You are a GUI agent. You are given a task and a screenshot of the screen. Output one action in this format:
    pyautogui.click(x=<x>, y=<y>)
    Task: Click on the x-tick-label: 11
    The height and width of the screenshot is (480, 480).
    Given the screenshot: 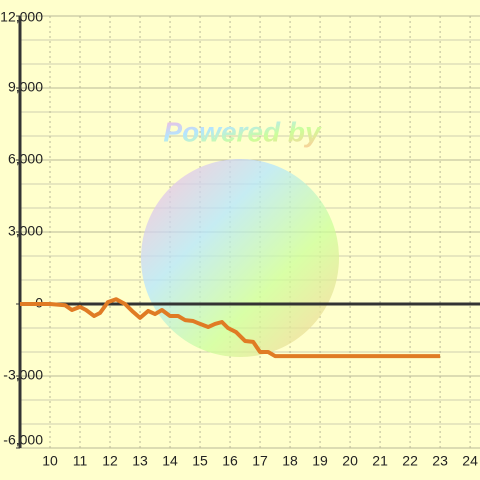 What is the action you would take?
    pyautogui.click(x=80, y=461)
    